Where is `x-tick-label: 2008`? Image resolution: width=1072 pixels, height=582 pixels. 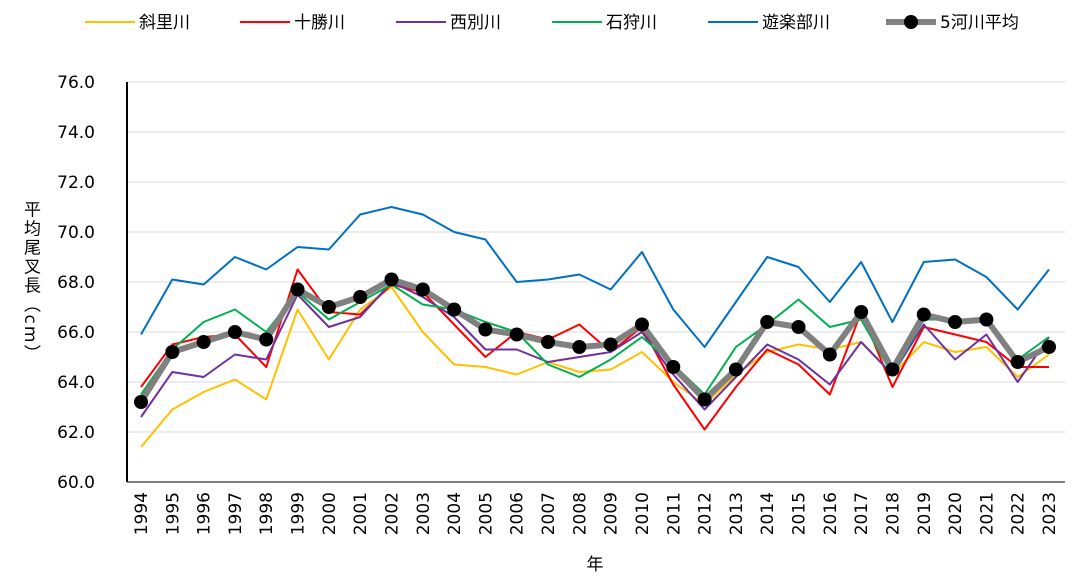 x-tick-label: 2008 is located at coordinates (580, 513).